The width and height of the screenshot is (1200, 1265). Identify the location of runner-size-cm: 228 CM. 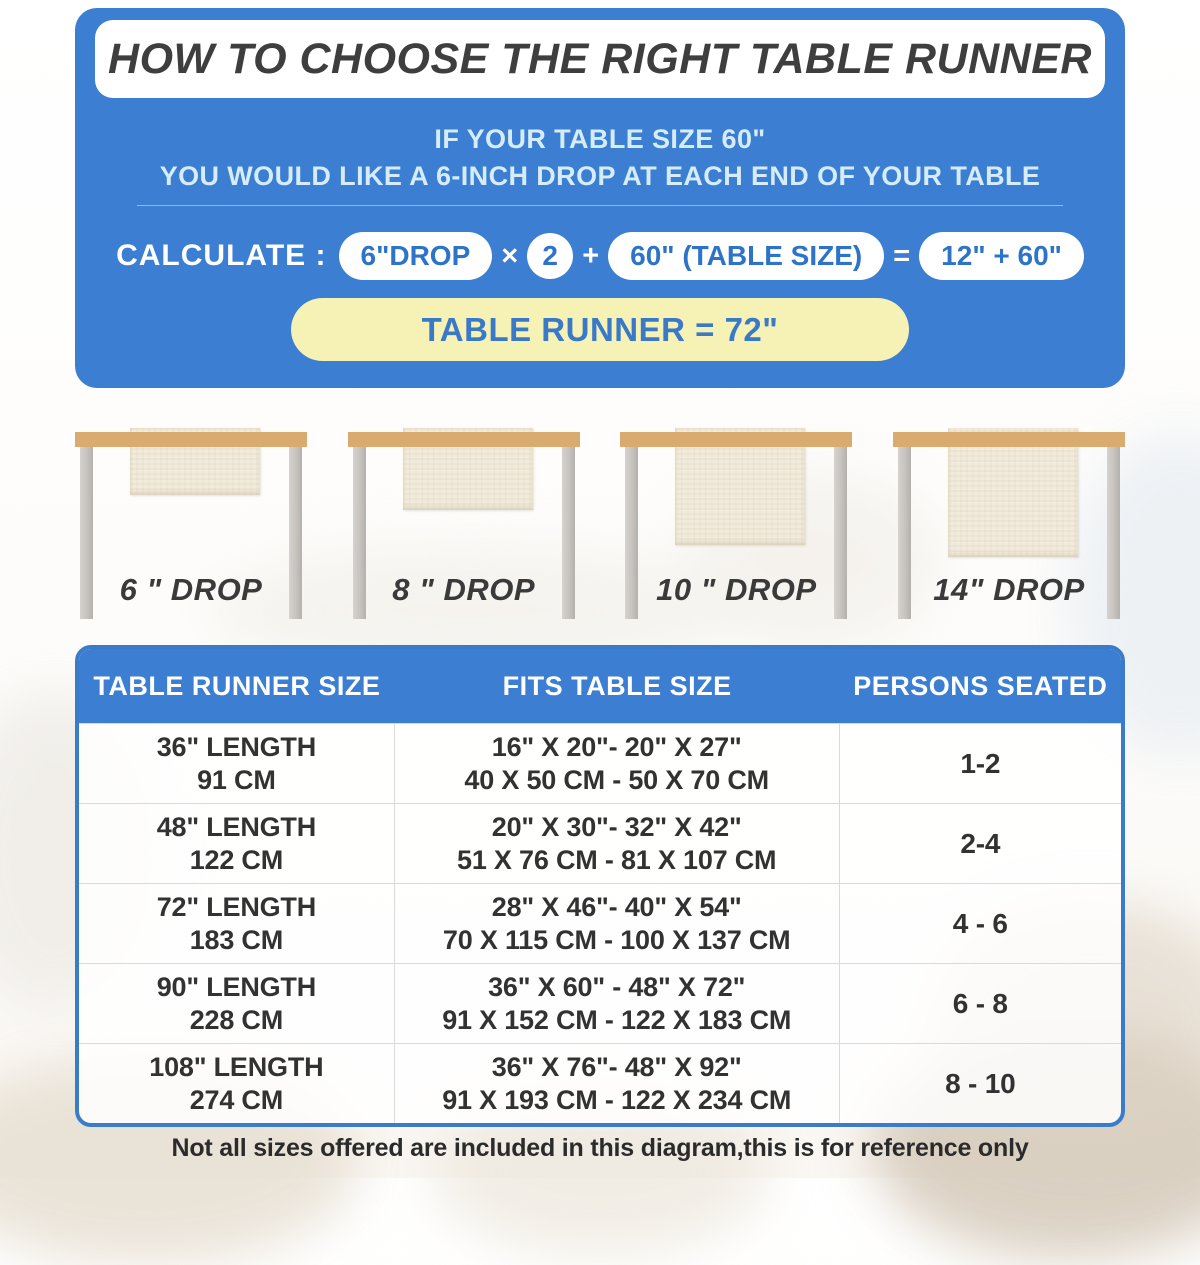
(236, 1019).